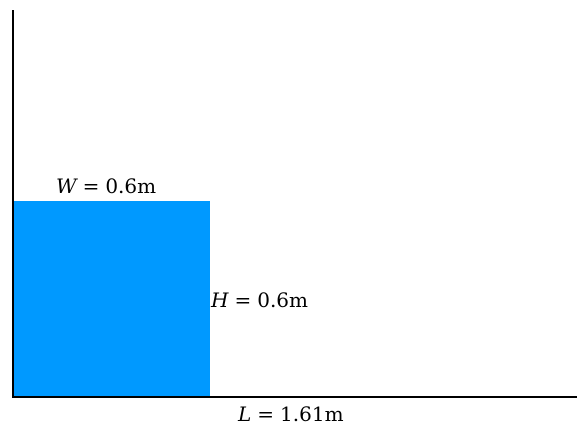 This screenshot has width=577, height=432. What do you see at coordinates (245, 414) in the screenshot?
I see `length-symbol: L` at bounding box center [245, 414].